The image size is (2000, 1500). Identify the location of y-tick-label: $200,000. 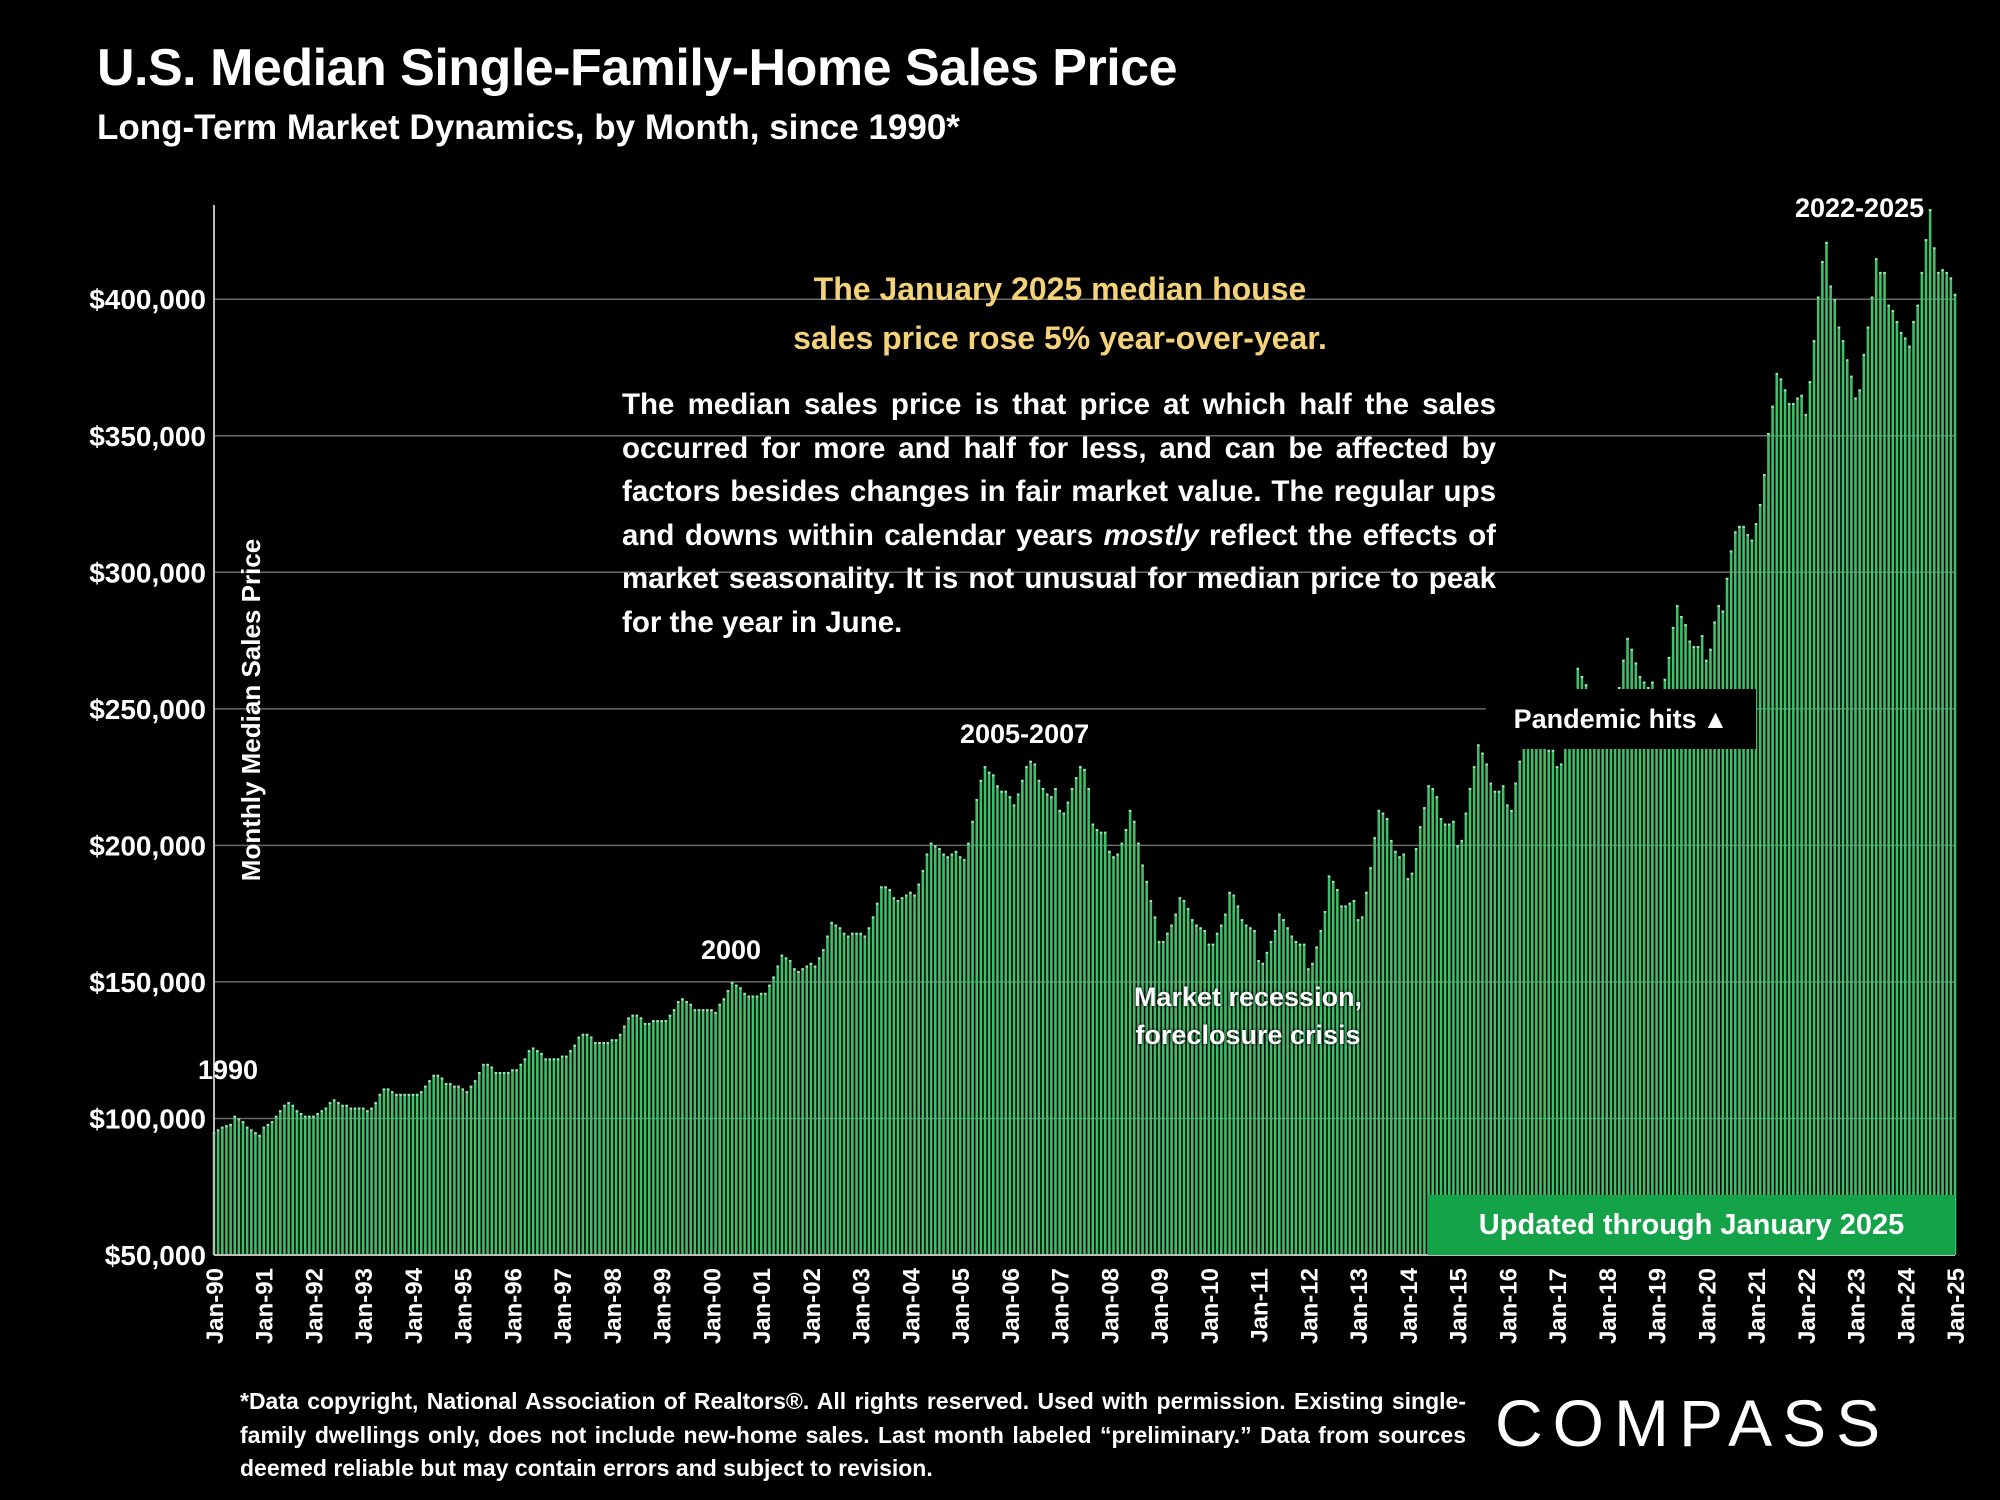
(147, 845).